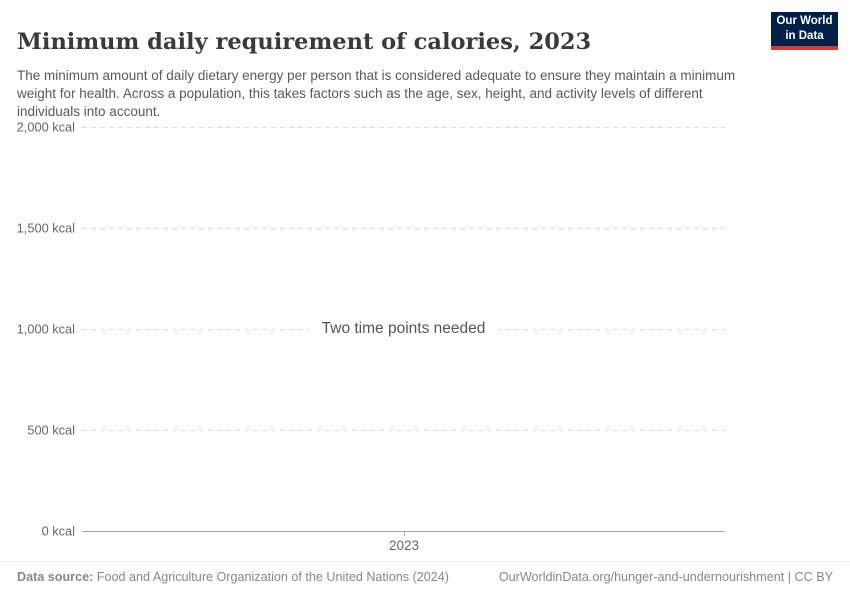  What do you see at coordinates (51, 430) in the screenshot?
I see `y-tick-label-500: 500 kcal` at bounding box center [51, 430].